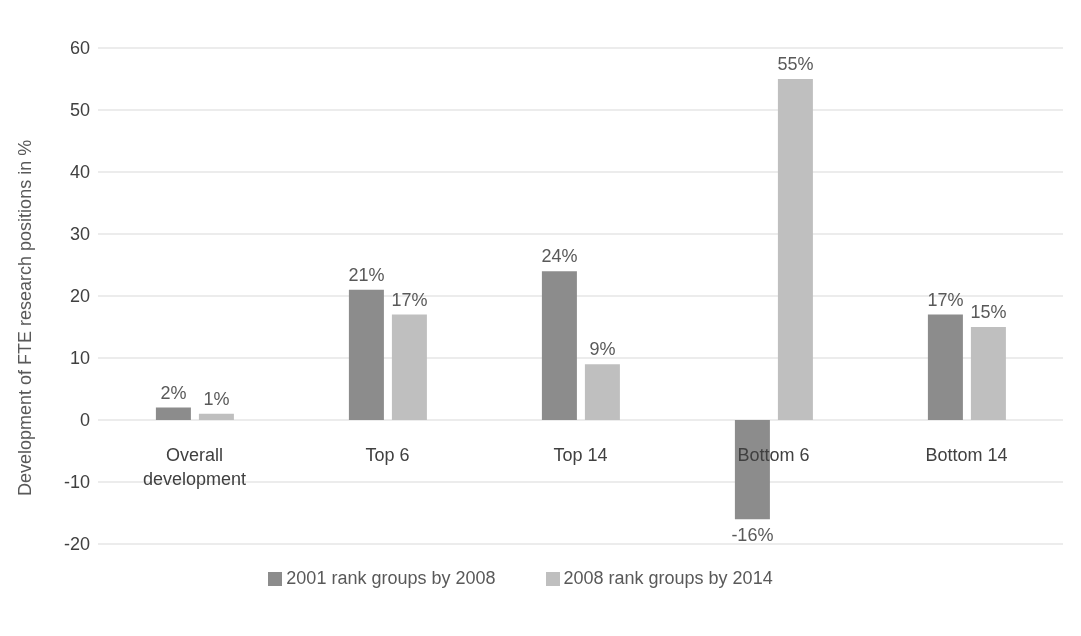 The image size is (1081, 636). I want to click on y-tick-label: 40, so click(79, 172).